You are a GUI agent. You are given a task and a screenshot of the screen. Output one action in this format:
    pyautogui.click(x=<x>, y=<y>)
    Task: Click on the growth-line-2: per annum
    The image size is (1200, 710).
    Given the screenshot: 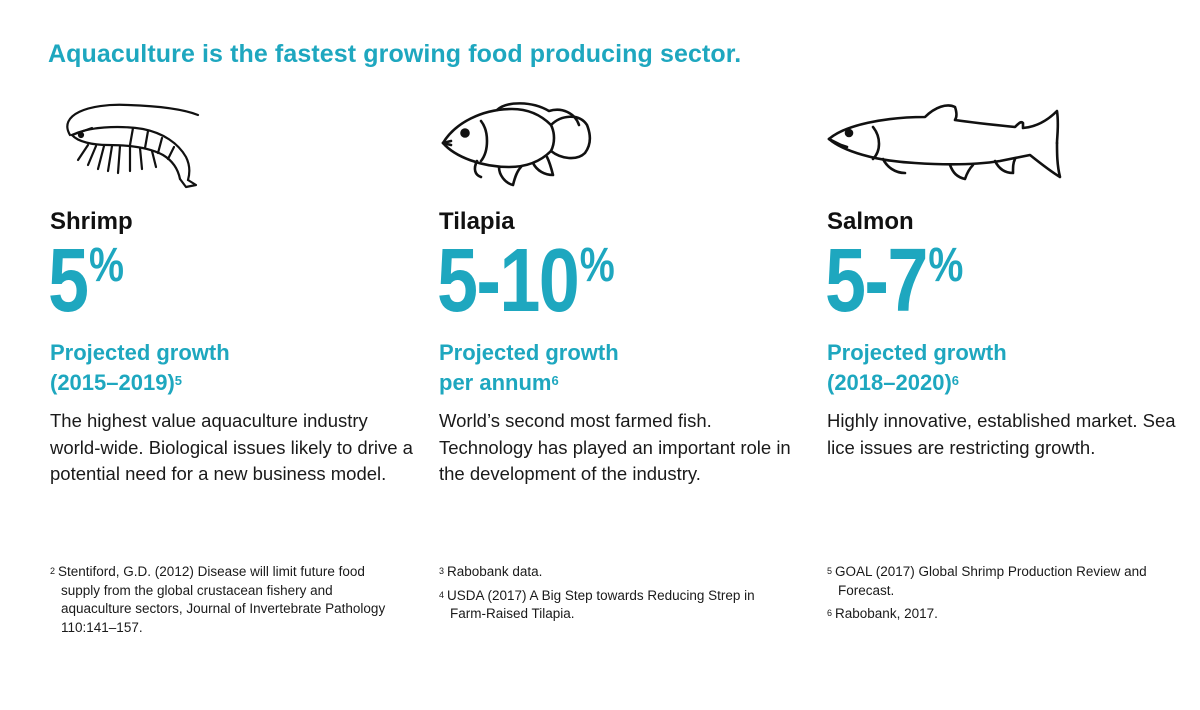 What is the action you would take?
    pyautogui.click(x=495, y=382)
    